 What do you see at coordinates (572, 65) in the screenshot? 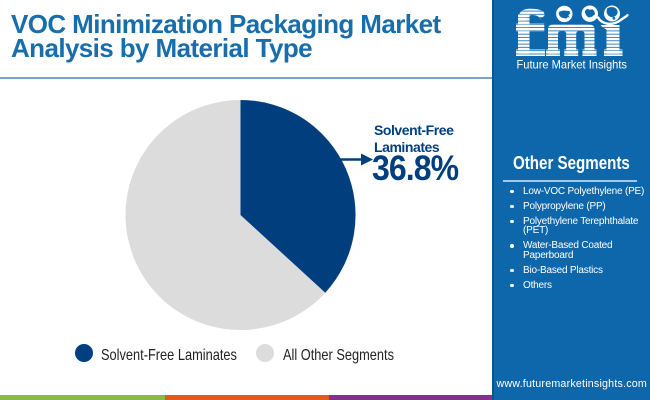
I see `svg-text: Future Market Insights` at bounding box center [572, 65].